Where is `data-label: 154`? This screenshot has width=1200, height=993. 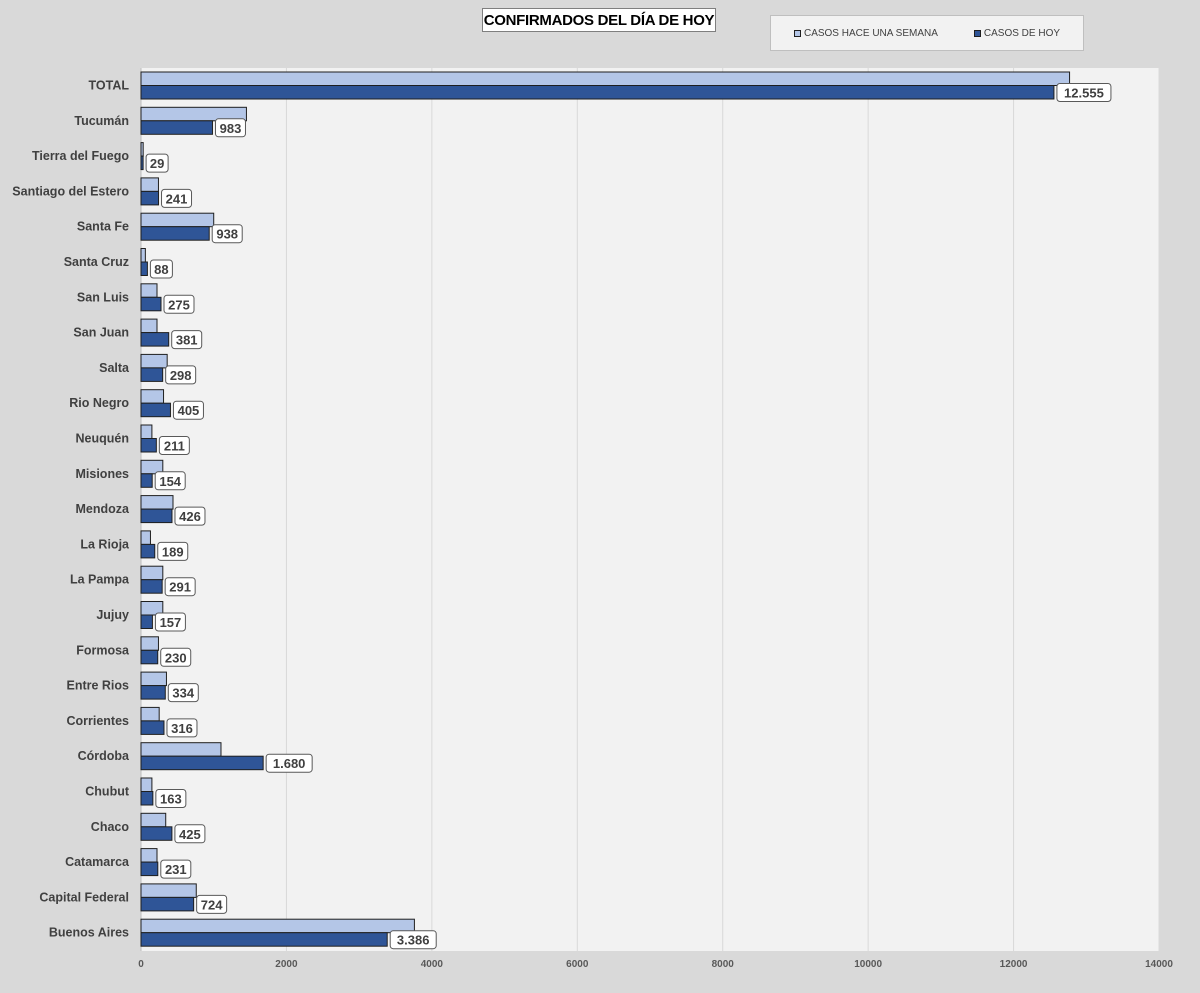
data-label: 154 is located at coordinates (170, 481).